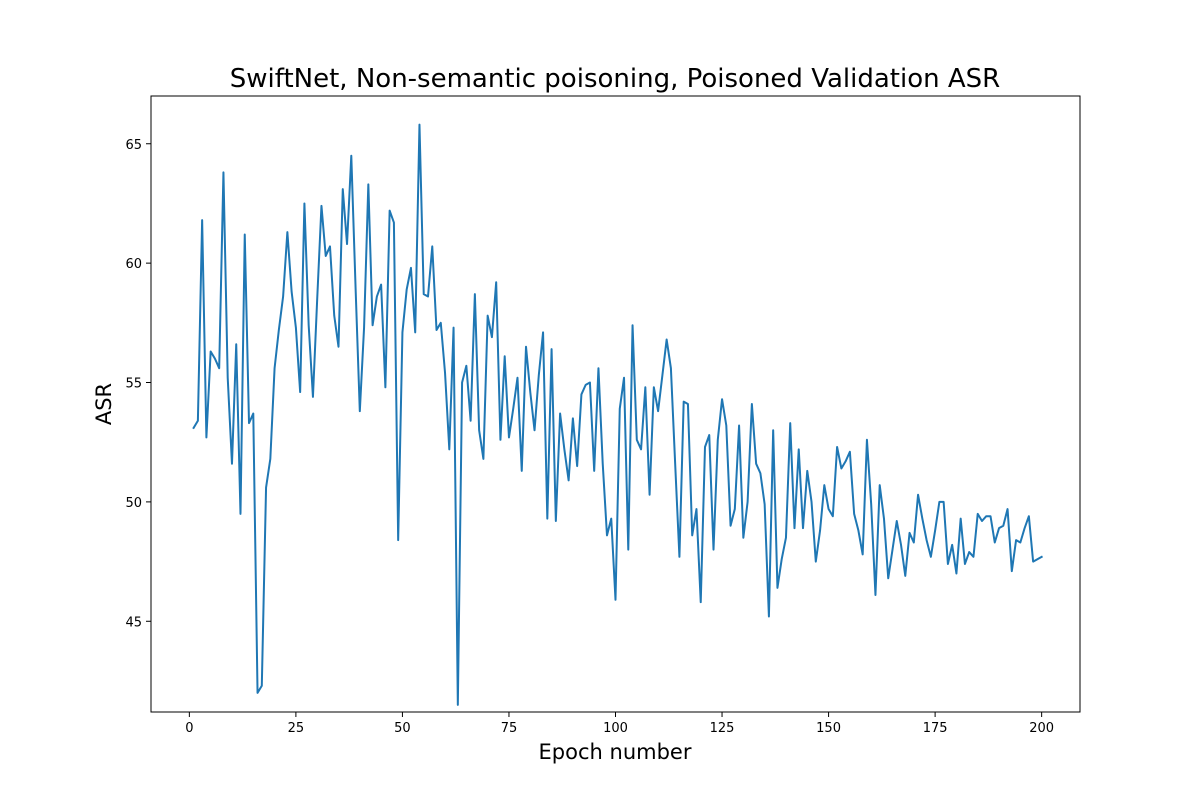 This screenshot has width=1200, height=800. I want to click on x-tick-label: 200, so click(1041, 728).